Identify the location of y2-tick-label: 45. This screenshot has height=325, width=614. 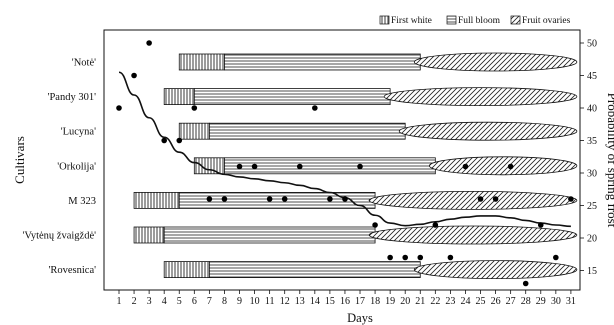
(592, 76).